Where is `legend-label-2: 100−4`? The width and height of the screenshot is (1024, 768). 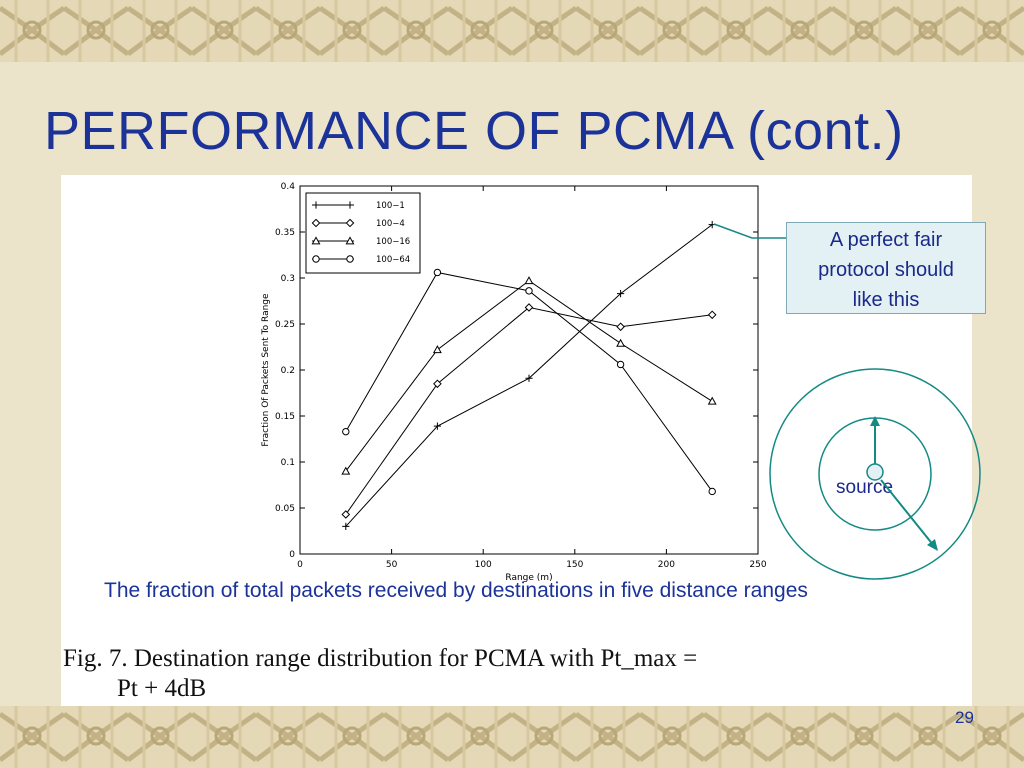 legend-label-2: 100−4 is located at coordinates (390, 224).